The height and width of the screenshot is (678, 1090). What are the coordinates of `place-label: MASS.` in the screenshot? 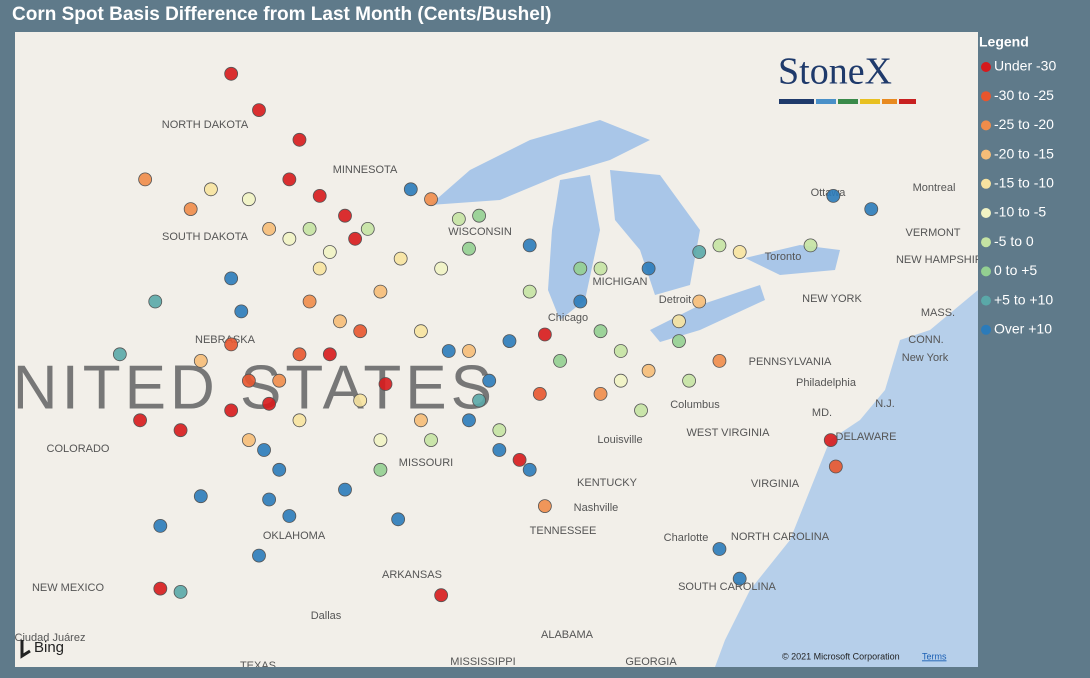 It's located at (938, 313).